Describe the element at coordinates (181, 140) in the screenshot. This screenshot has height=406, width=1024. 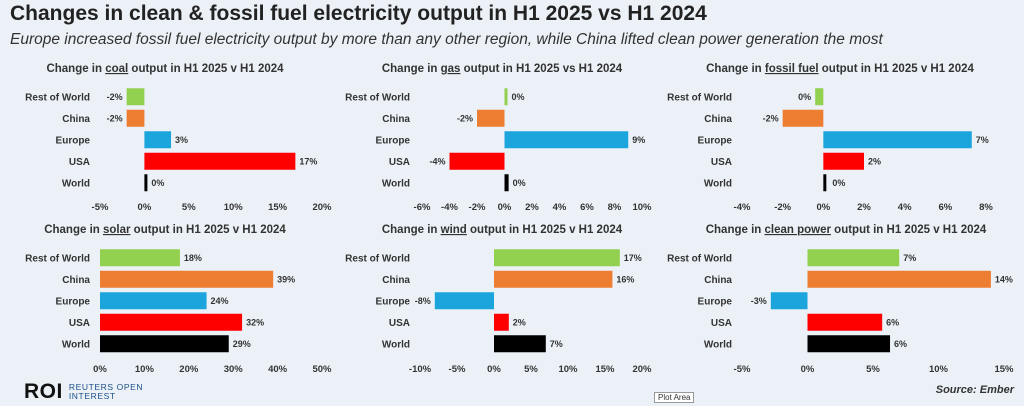
I see `data-label-europe: 3%` at that location.